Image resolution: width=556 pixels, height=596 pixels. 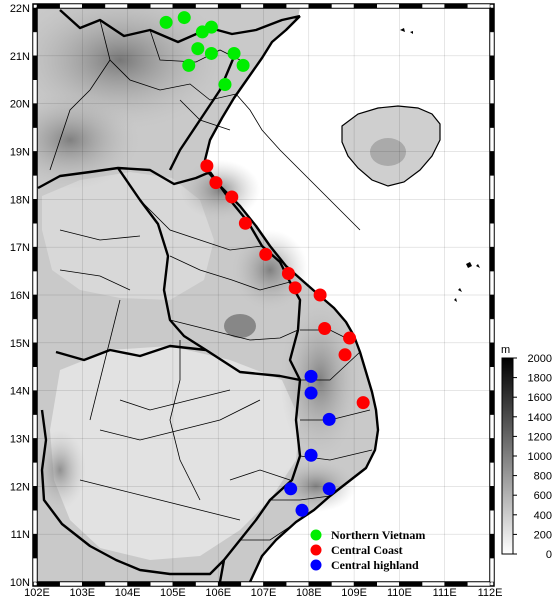 I want to click on lat-label: 10N, so click(x=20, y=583).